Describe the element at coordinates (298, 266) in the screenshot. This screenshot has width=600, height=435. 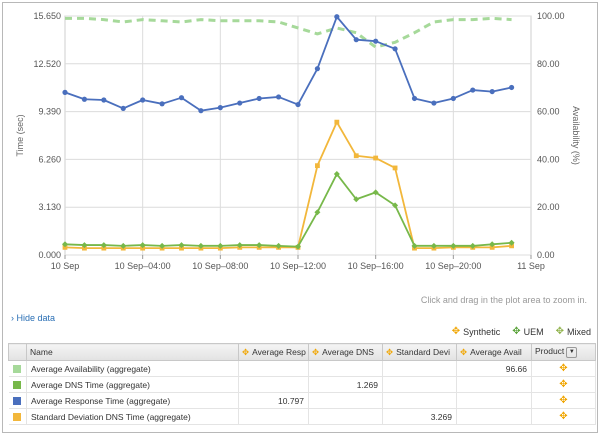
I see `x-tick-label: 10 Sep–12:00` at that location.